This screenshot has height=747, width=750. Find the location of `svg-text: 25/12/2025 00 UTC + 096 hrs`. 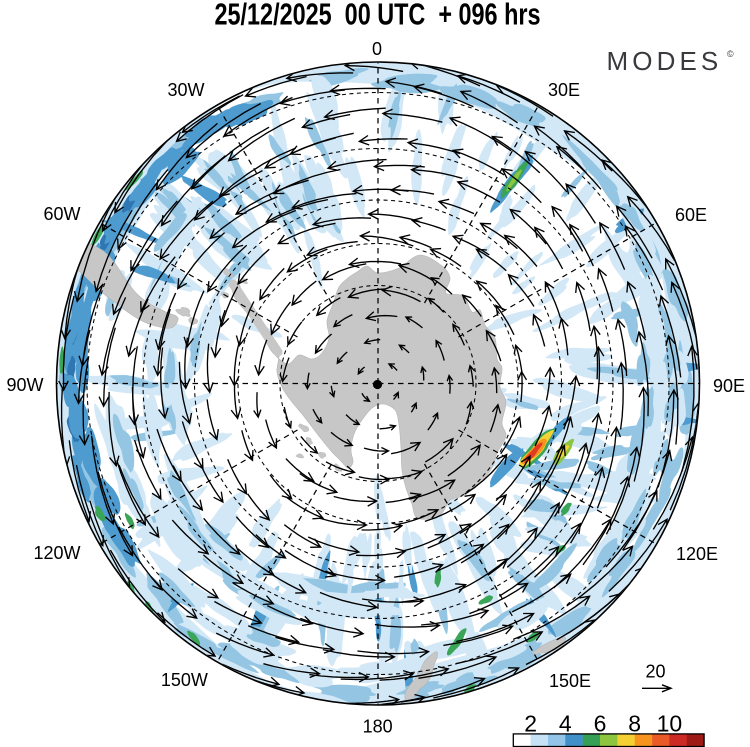

svg-text: 25/12/2025 00 UTC + 096 hrs is located at coordinates (378, 16).